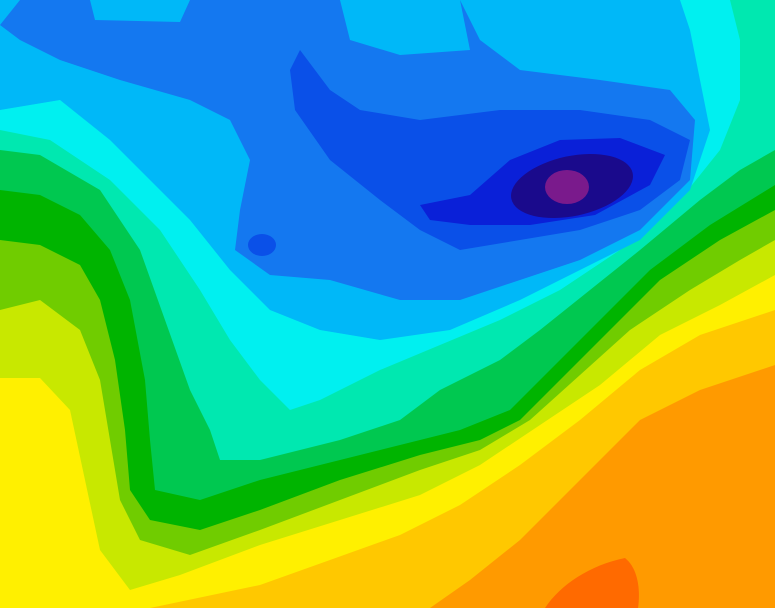 This screenshot has height=608, width=775. What do you see at coordinates (592, 583) in the screenshot?
I see `level-dark-orange` at bounding box center [592, 583].